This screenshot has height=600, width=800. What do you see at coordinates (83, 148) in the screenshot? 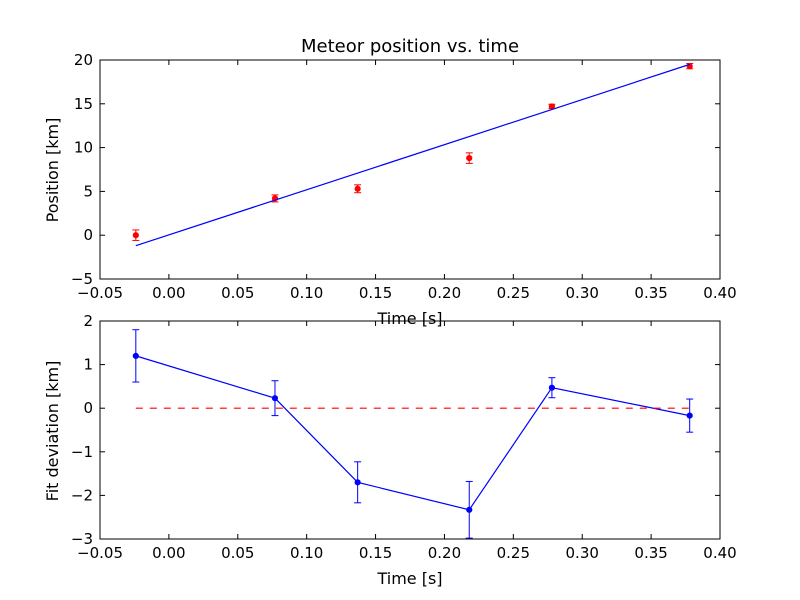
I see `y-tick-label: 10` at bounding box center [83, 148].